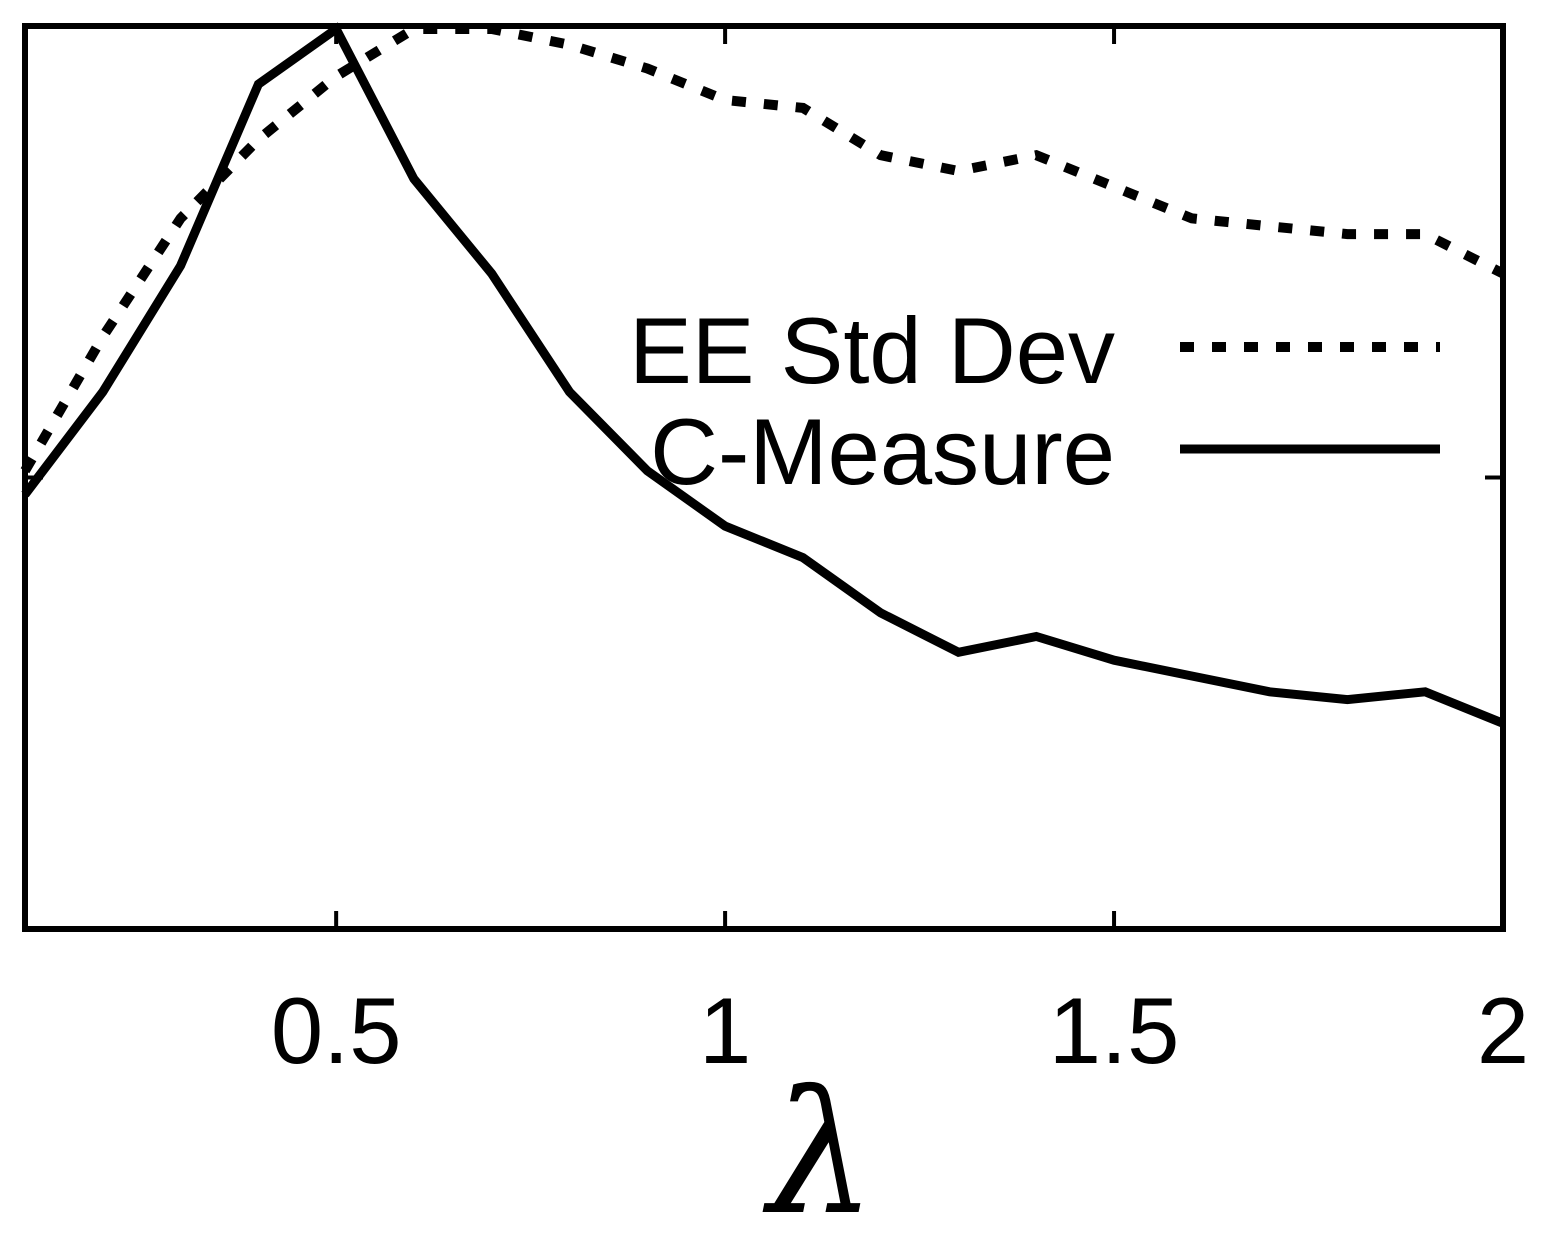  Describe the element at coordinates (336, 1030) in the screenshot. I see `x-tick-label-0.5: 0.5` at that location.